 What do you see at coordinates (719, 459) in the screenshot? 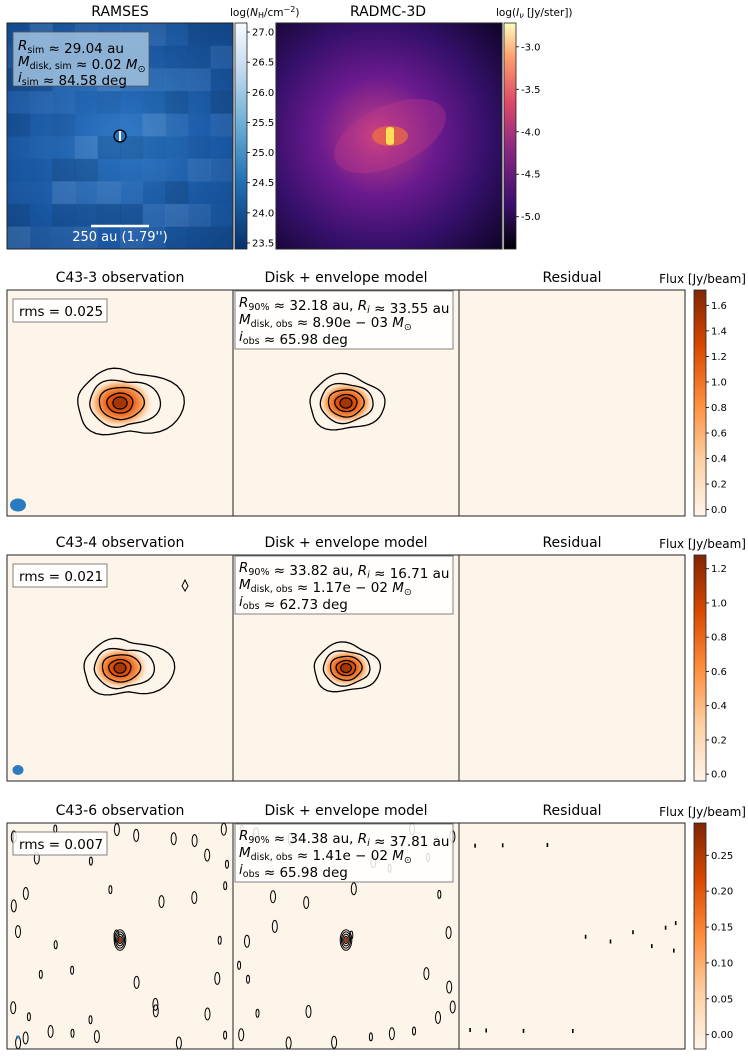
I see `flux-cbar-tick-label: 0.4` at bounding box center [719, 459].